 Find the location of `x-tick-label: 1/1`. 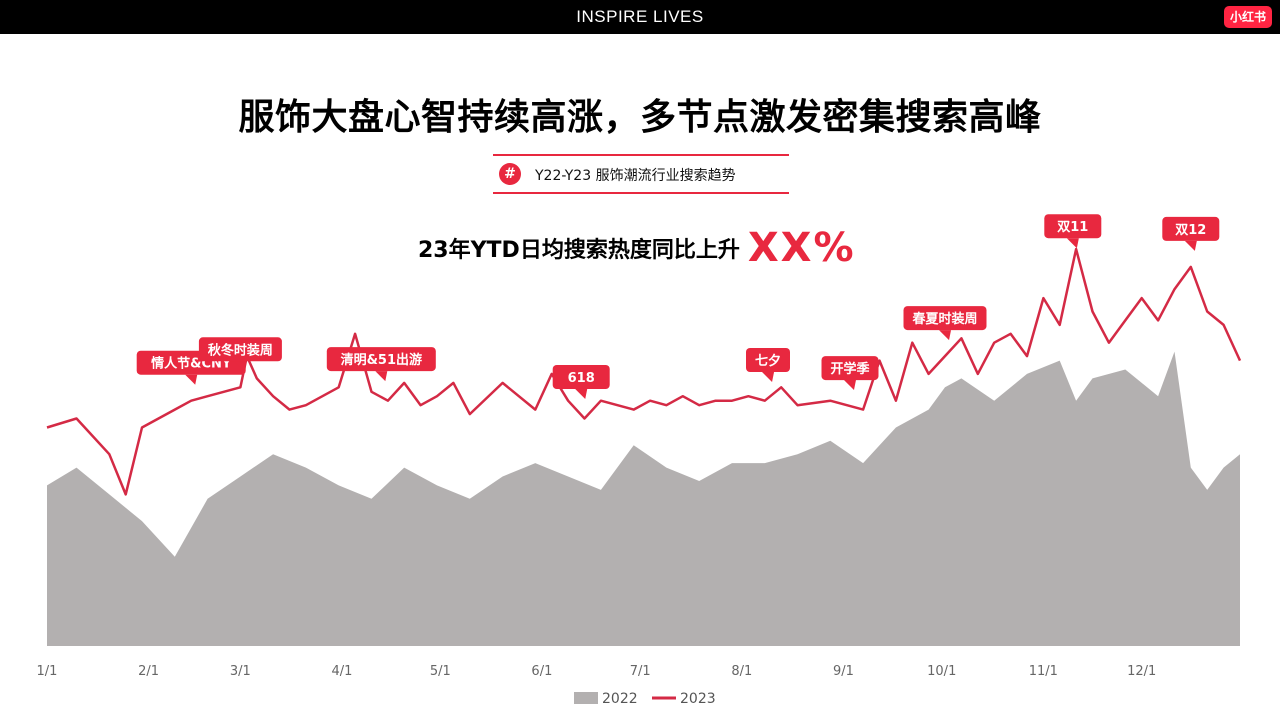

x-tick-label: 1/1 is located at coordinates (47, 671).